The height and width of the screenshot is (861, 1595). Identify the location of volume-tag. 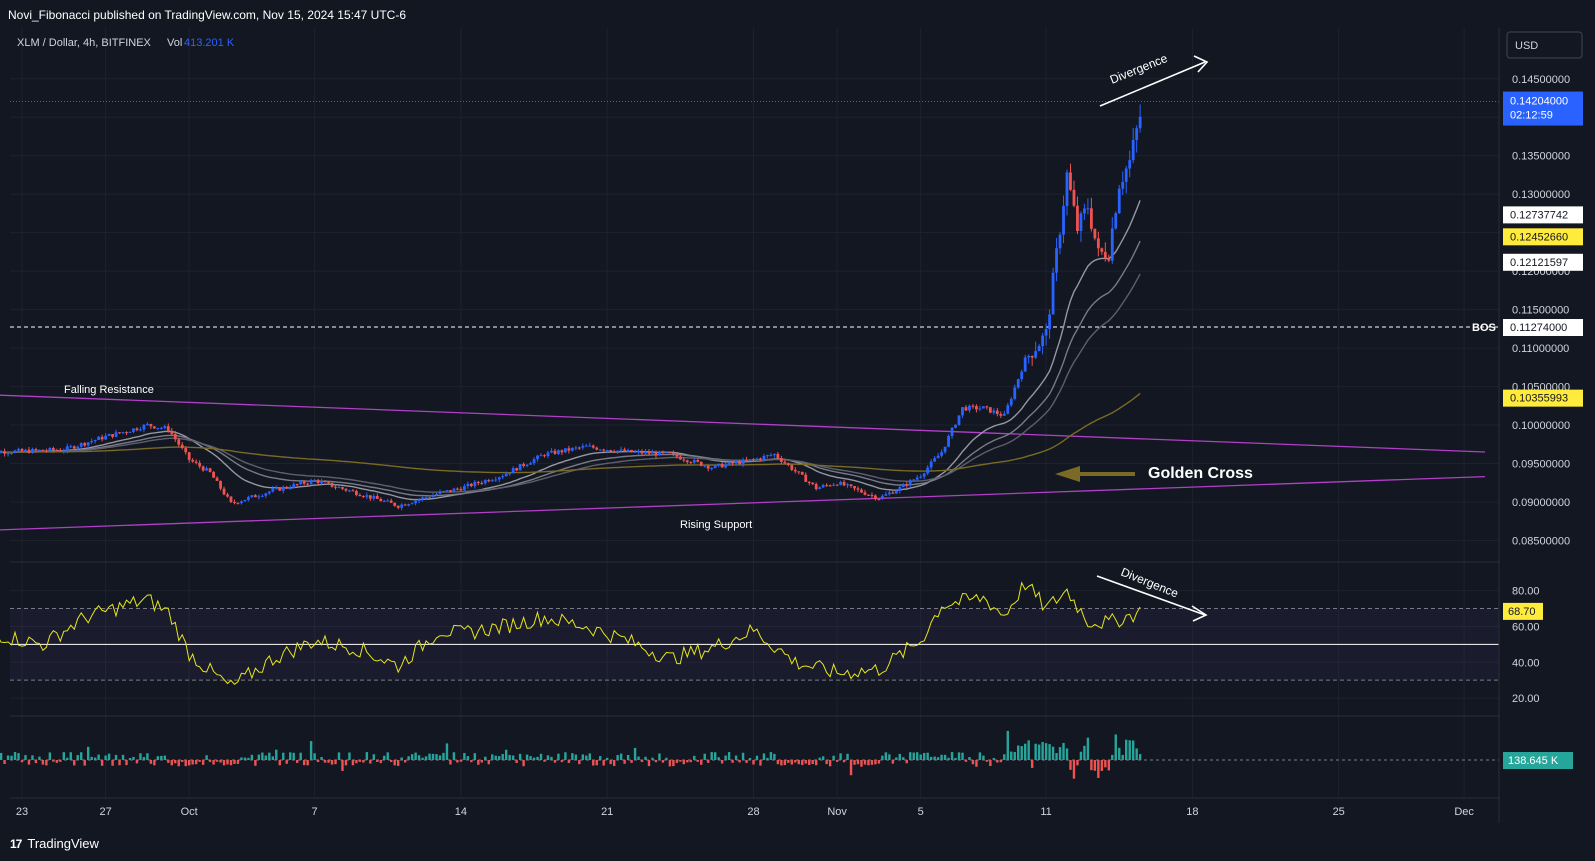
(1538, 760).